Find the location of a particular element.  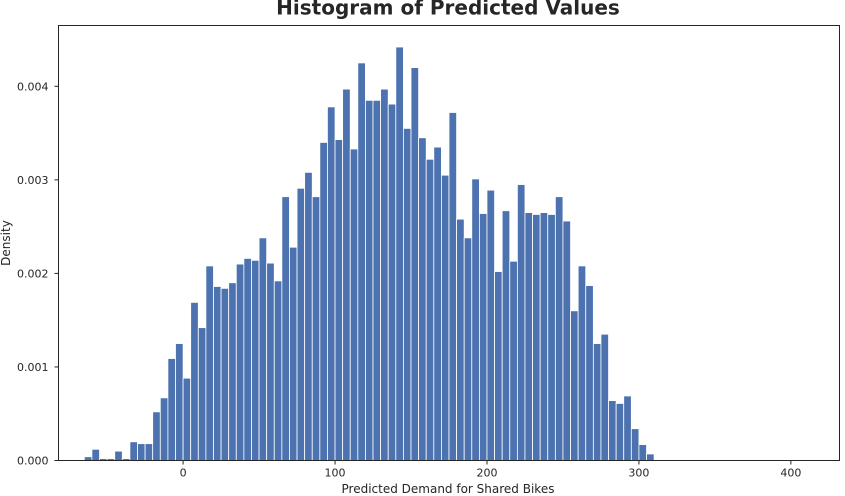

chart-title: Histogram of Predicted Values is located at coordinates (448, 10).